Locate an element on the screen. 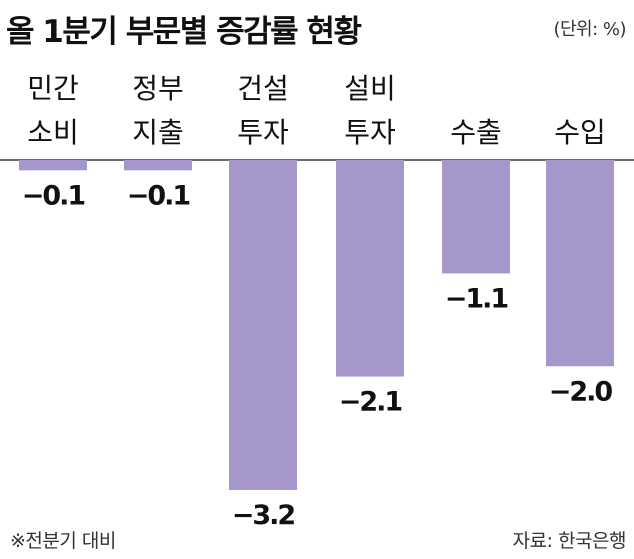 The height and width of the screenshot is (559, 634). value-label-2: −3.2 is located at coordinates (263, 515).